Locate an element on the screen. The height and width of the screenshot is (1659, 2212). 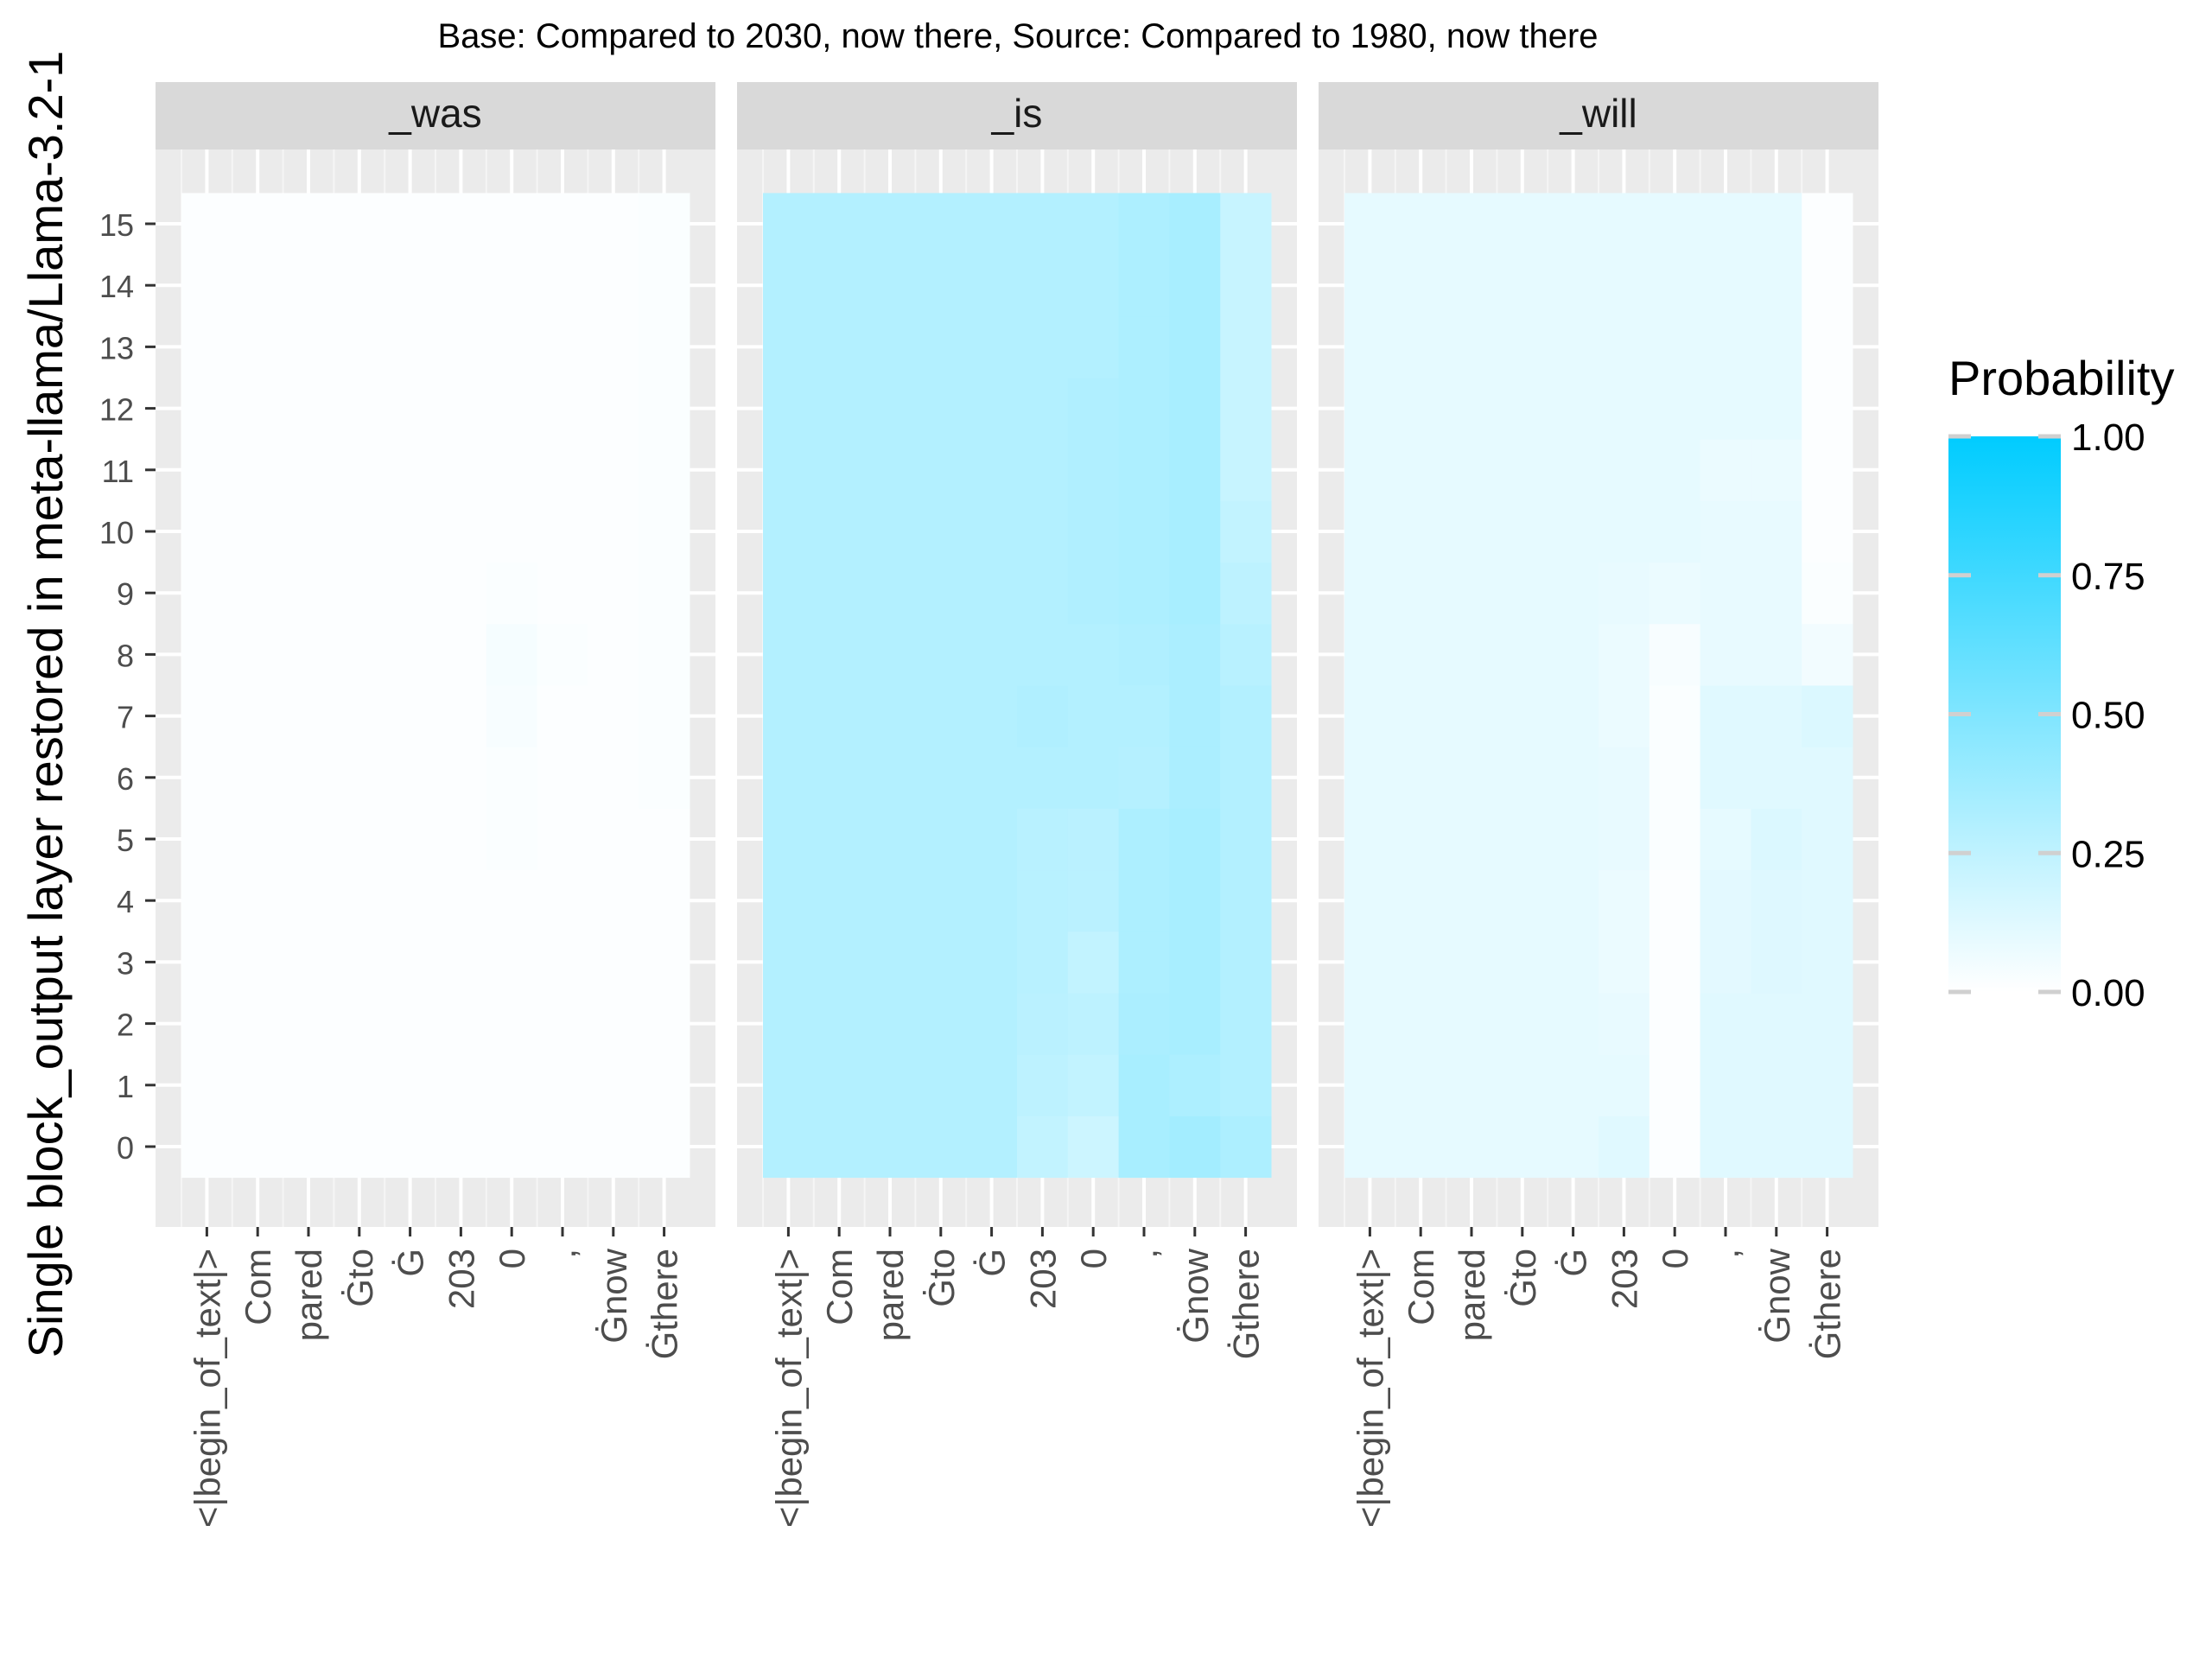
y-tick-label: 12 is located at coordinates (116, 410).